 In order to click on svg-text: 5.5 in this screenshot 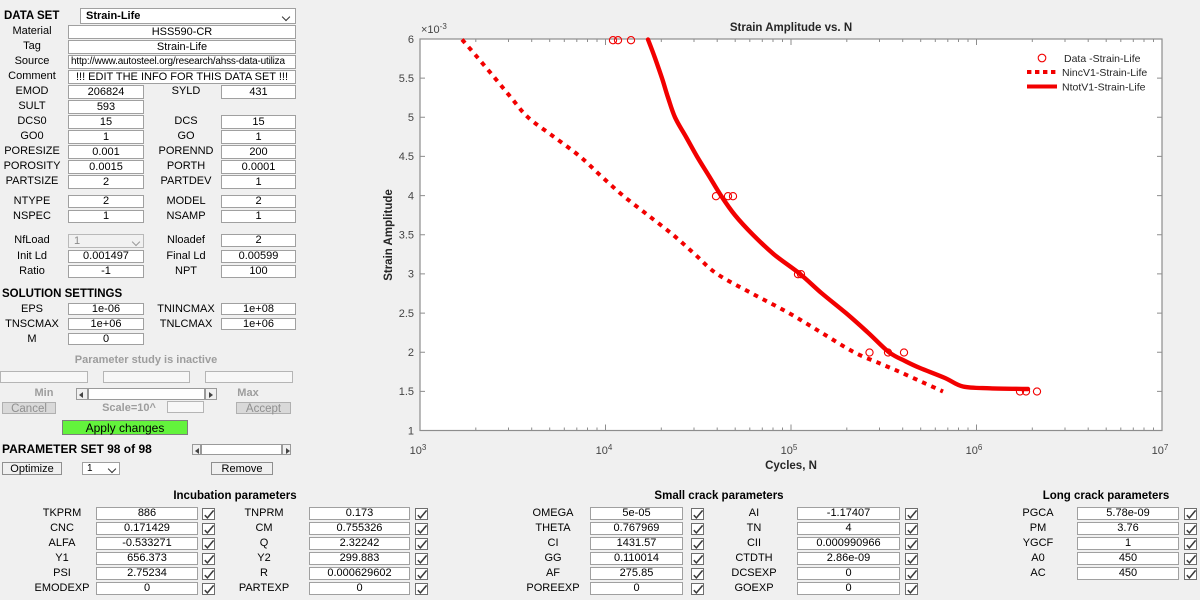, I will do `click(406, 79)`.